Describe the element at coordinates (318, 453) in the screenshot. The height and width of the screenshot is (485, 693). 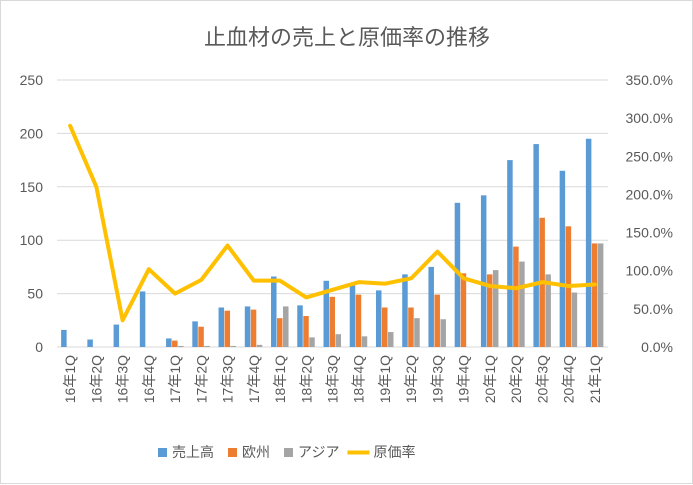
I see `legend-label: アジア` at that location.